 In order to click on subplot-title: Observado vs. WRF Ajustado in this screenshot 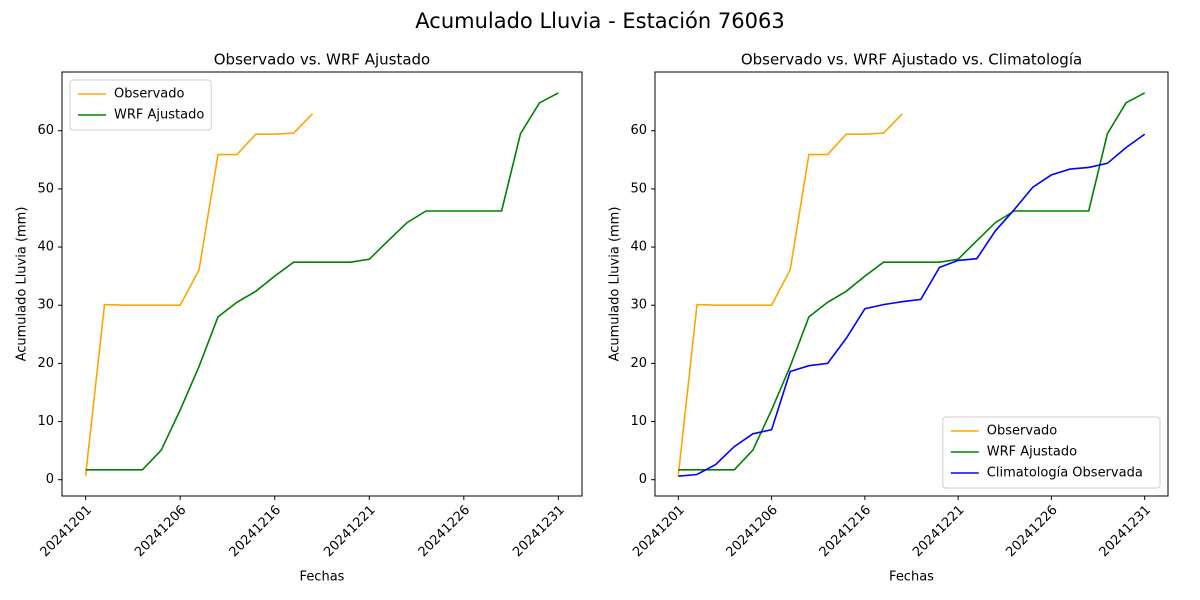, I will do `click(322, 60)`.